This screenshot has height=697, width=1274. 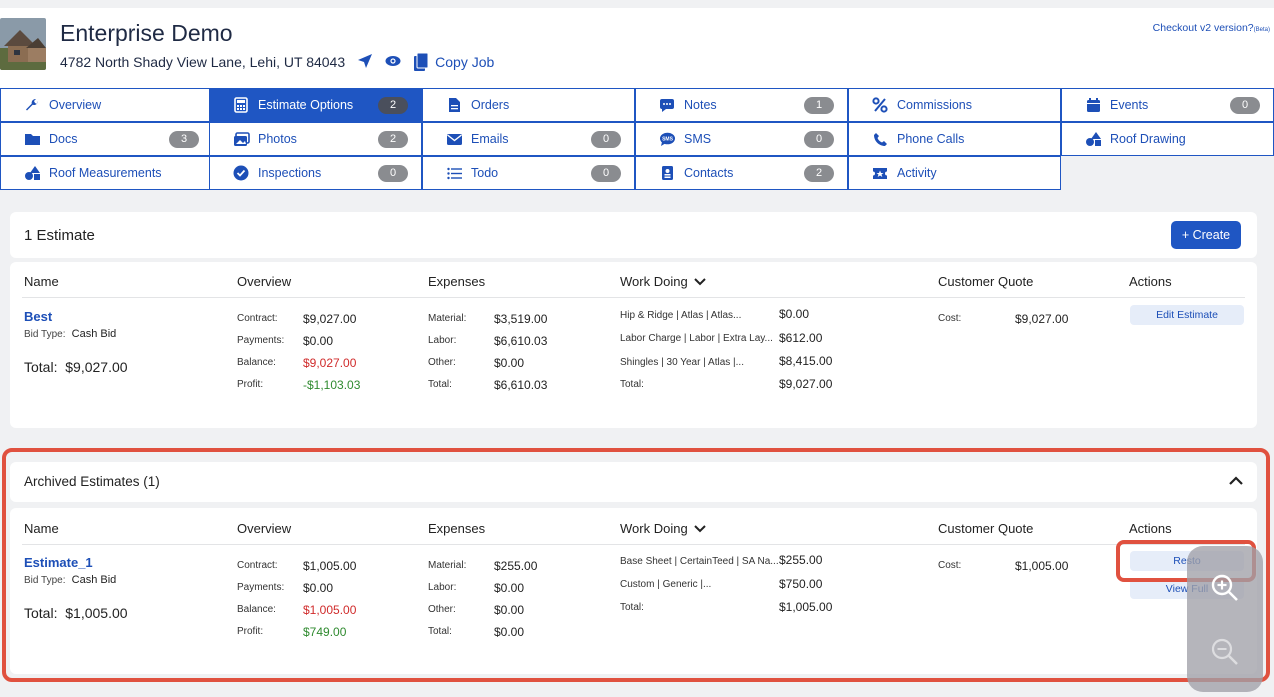 What do you see at coordinates (465, 62) in the screenshot?
I see `copy-job-label: Copy Job` at bounding box center [465, 62].